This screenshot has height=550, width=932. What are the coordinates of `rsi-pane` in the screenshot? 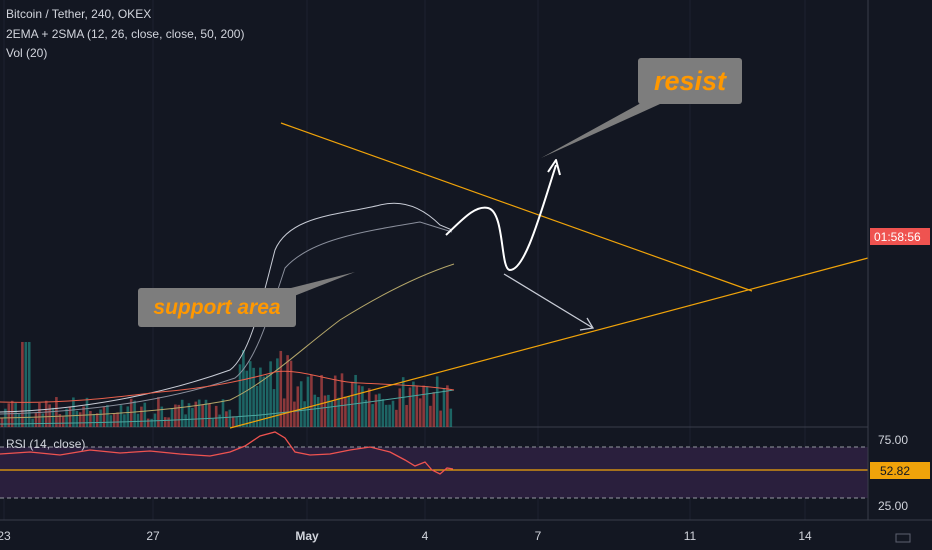 It's located at (466, 462).